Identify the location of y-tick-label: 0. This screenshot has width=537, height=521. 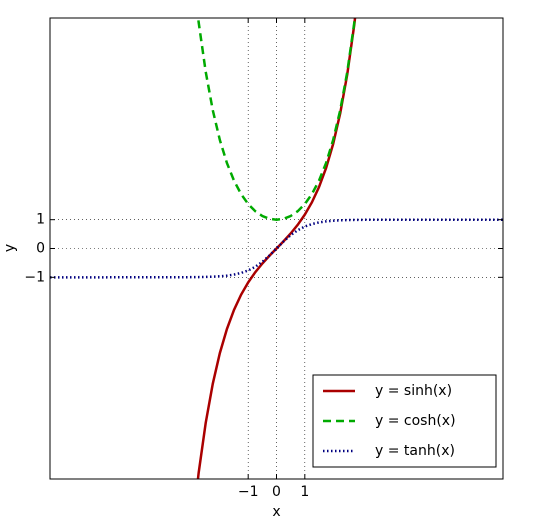
(40, 249).